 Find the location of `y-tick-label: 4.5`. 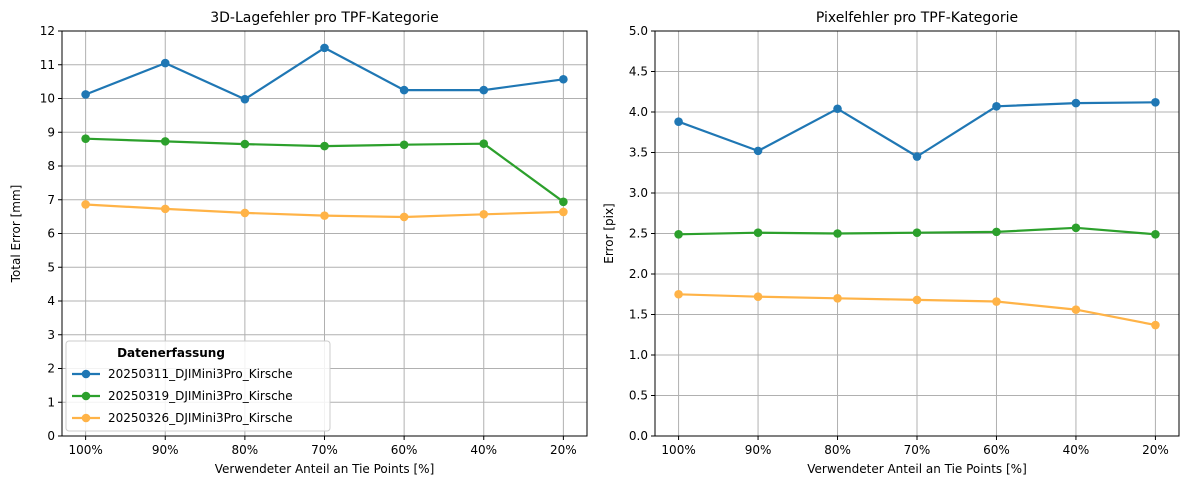

y-tick-label: 4.5 is located at coordinates (638, 72).